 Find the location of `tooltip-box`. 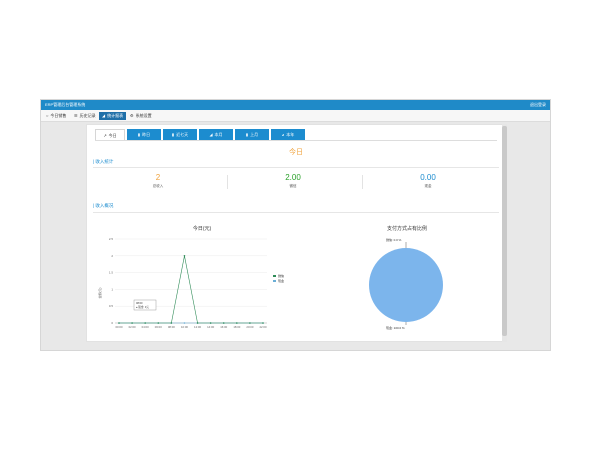

tooltip-box is located at coordinates (145, 305).